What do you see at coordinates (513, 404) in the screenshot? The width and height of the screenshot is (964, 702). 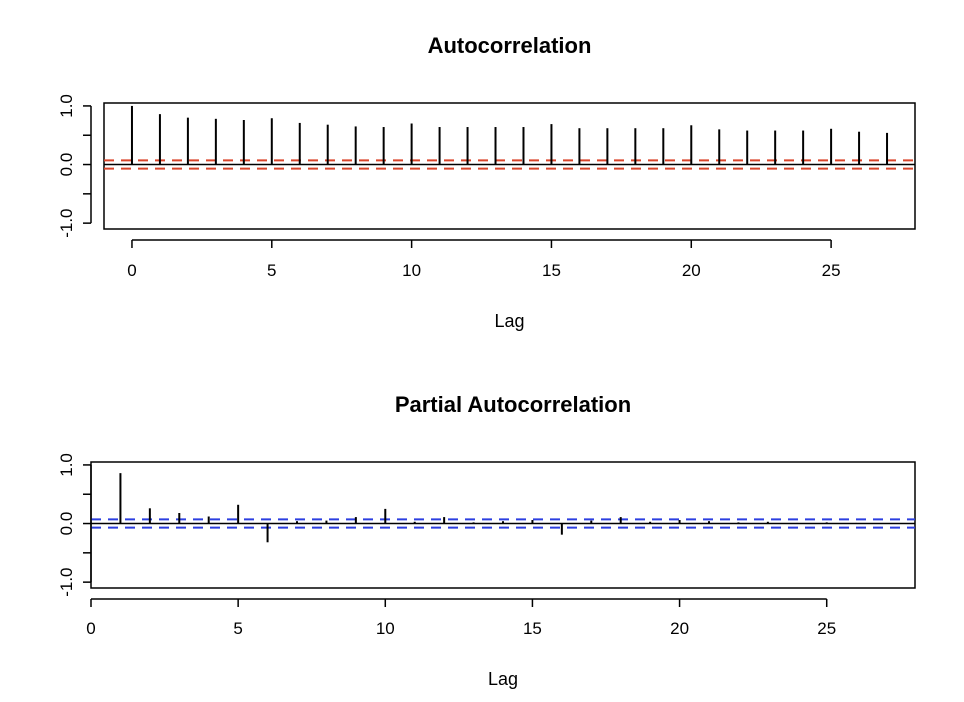 I see `chart-title: Partial Autocorrelation` at bounding box center [513, 404].